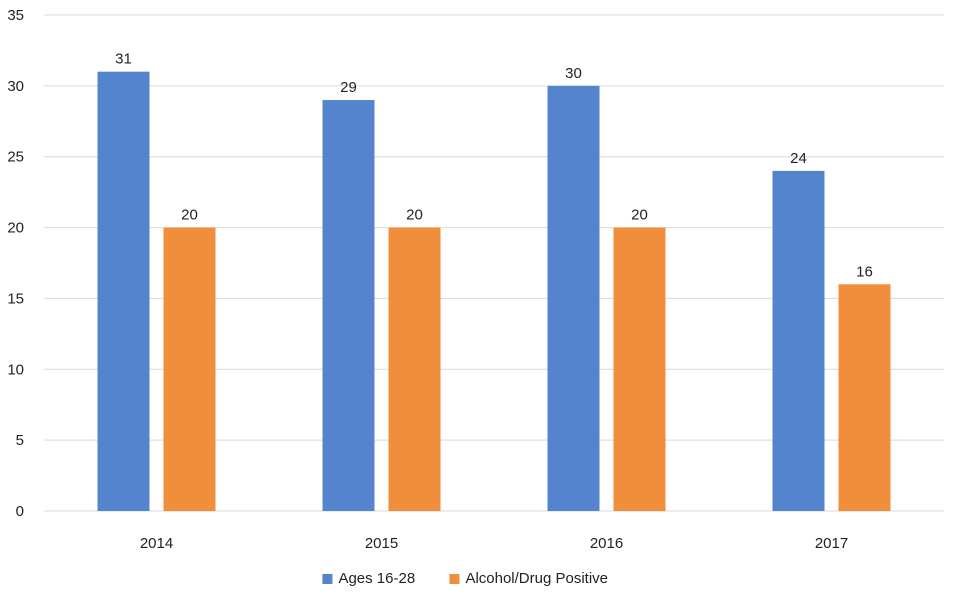  I want to click on legend: Ages 16-28 Alcohol/Drug Positive, so click(465, 578).